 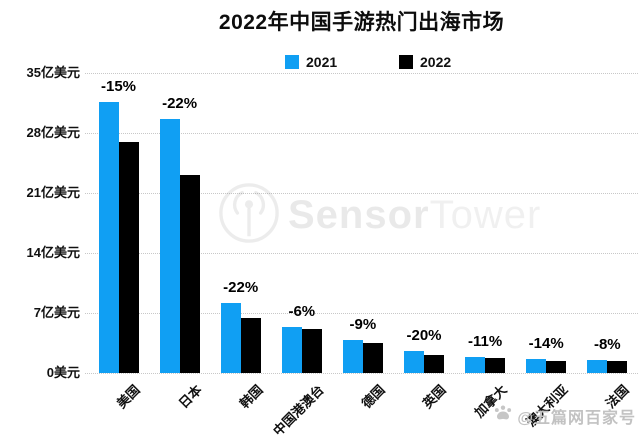 What do you see at coordinates (190, 397) in the screenshot?
I see `x-axis-label-日本: 日本` at bounding box center [190, 397].